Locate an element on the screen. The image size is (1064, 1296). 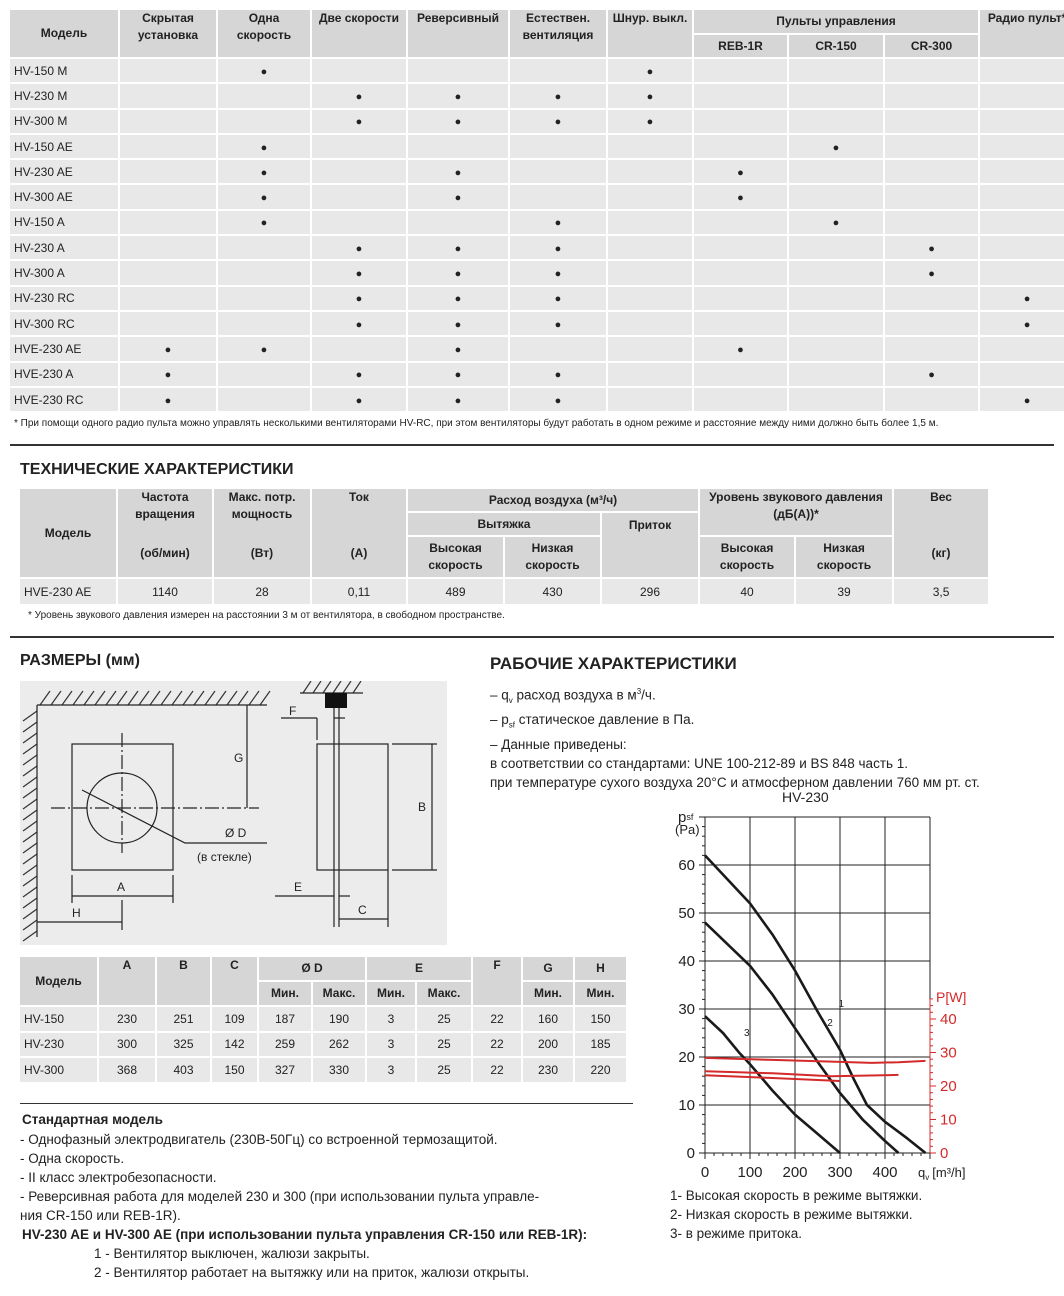
table-row: HV-230 300 325 142 259 262 3 25 22 200 185 is located at coordinates (323, 1044).